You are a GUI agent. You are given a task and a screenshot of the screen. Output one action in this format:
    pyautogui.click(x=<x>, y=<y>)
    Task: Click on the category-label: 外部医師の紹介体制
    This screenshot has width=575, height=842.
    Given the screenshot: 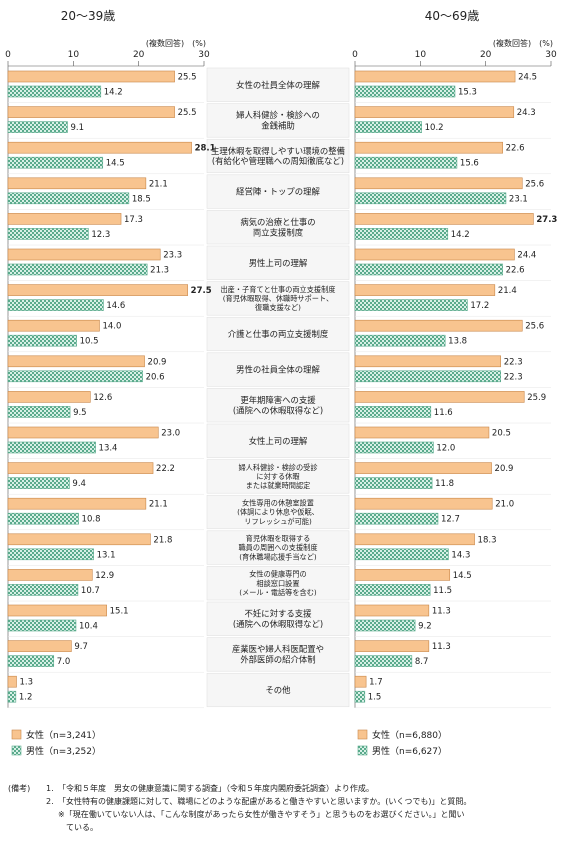 What is the action you would take?
    pyautogui.click(x=277, y=660)
    